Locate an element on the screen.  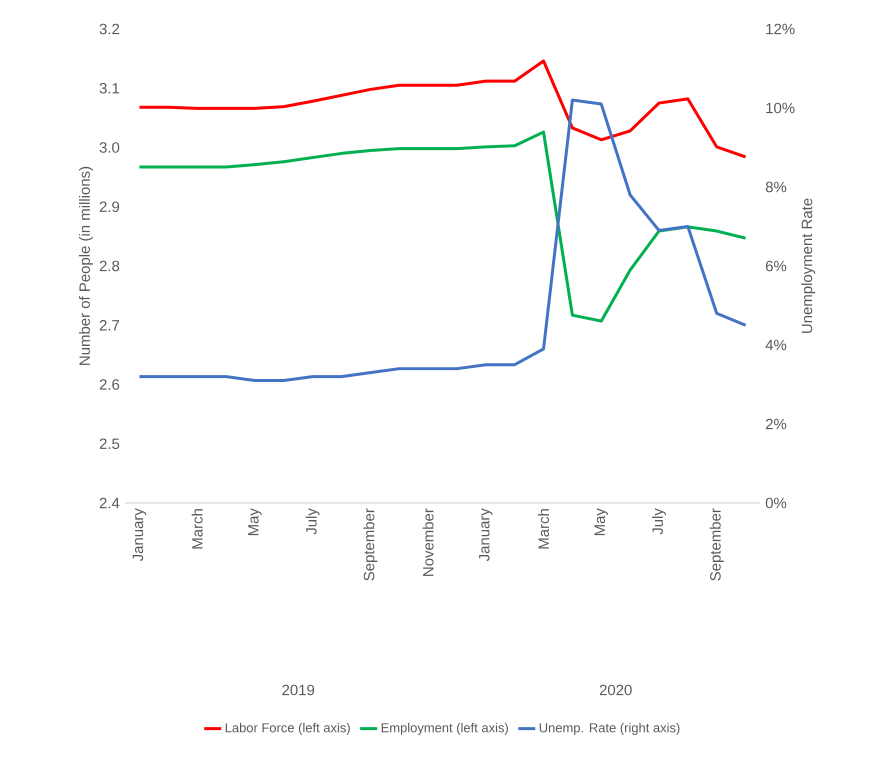
text: 2020 is located at coordinates (616, 690).